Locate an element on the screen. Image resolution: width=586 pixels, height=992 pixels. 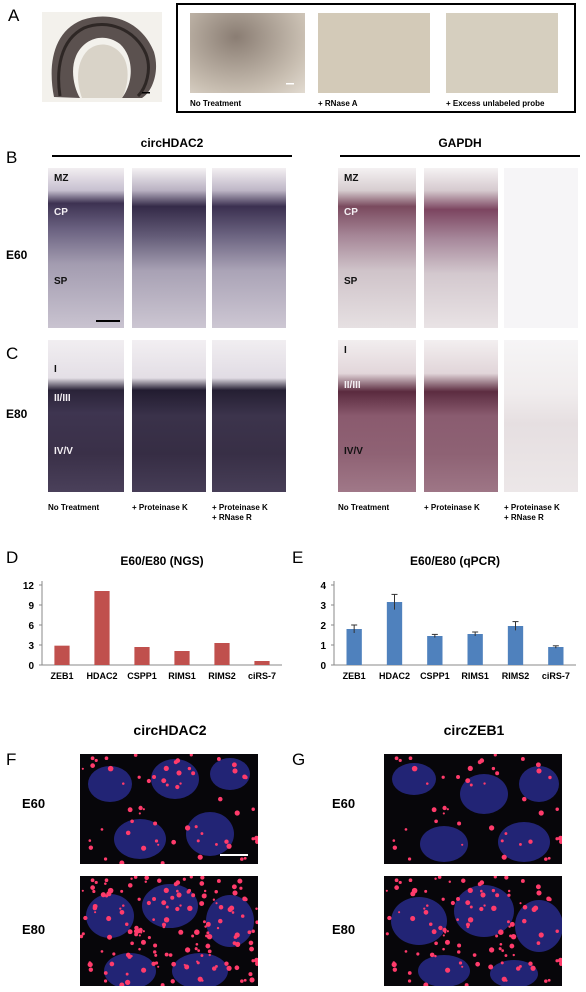
layer-label-sp-right: SP is located at coordinates (351, 281).